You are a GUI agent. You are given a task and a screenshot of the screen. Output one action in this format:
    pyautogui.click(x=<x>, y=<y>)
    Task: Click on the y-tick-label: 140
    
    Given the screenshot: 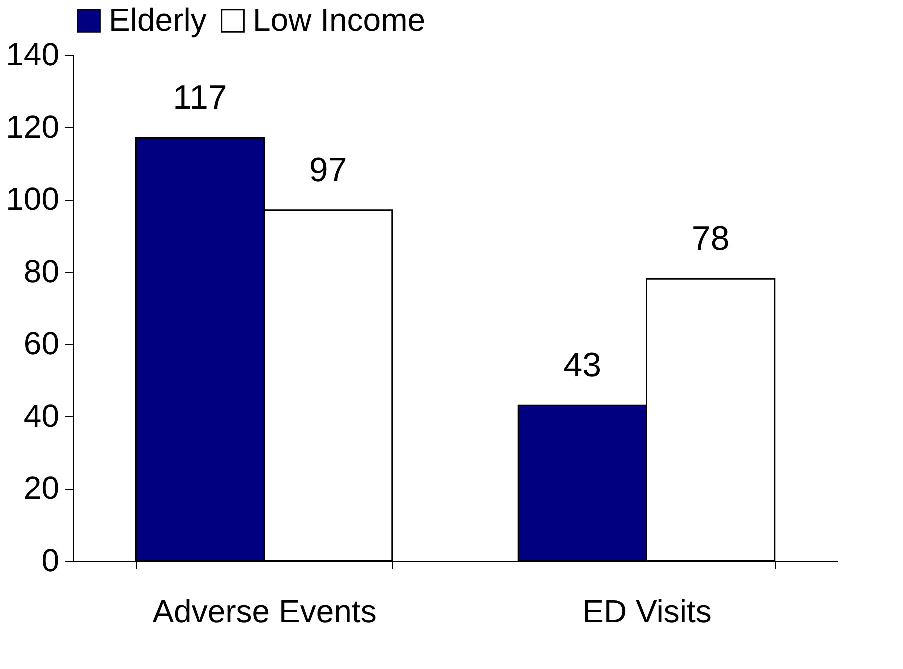 What is the action you would take?
    pyautogui.click(x=33, y=54)
    